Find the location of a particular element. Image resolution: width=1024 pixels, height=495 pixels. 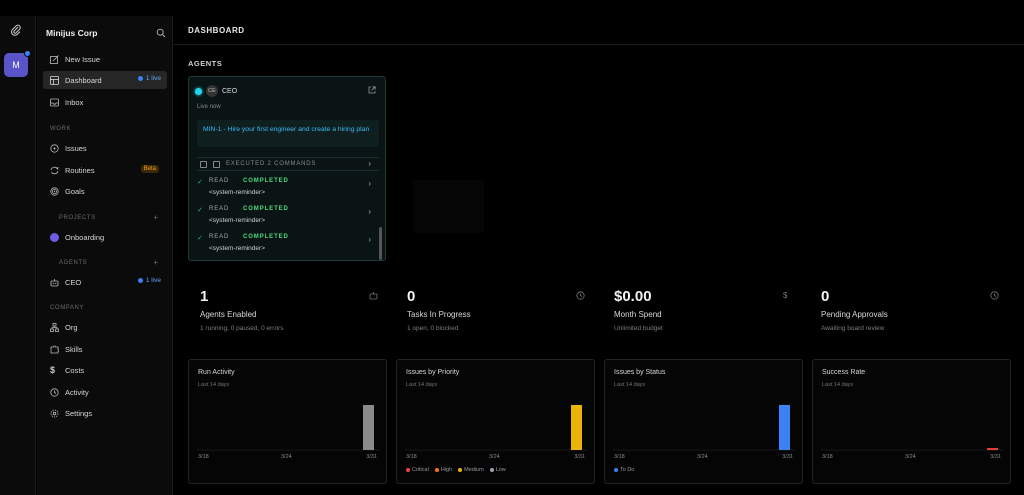

sidebar-header: Minijus Corp is located at coordinates (107, 33).